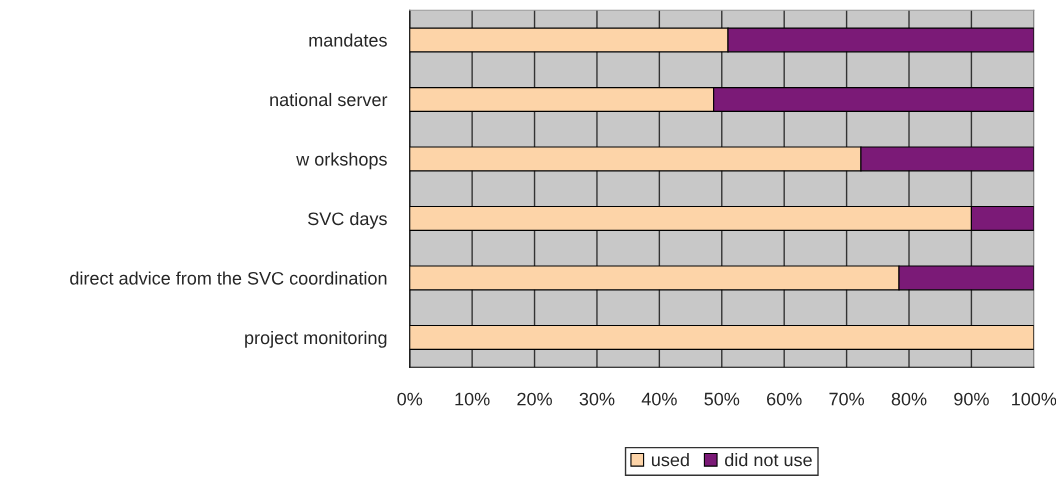 This screenshot has width=1056, height=487. I want to click on x-tick-label: 10%, so click(472, 399).